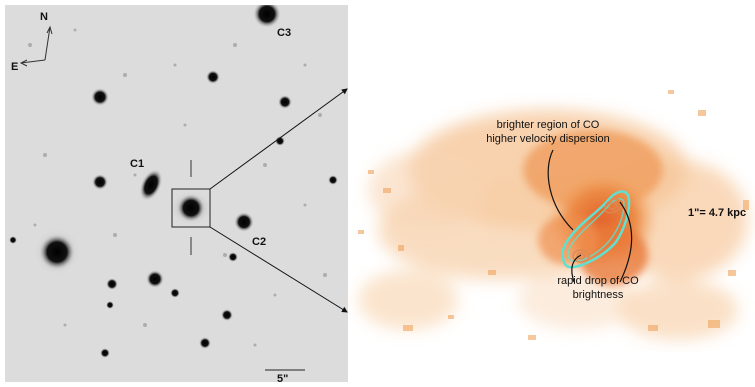 This screenshot has height=387, width=755. I want to click on compass-east: E, so click(14, 67).